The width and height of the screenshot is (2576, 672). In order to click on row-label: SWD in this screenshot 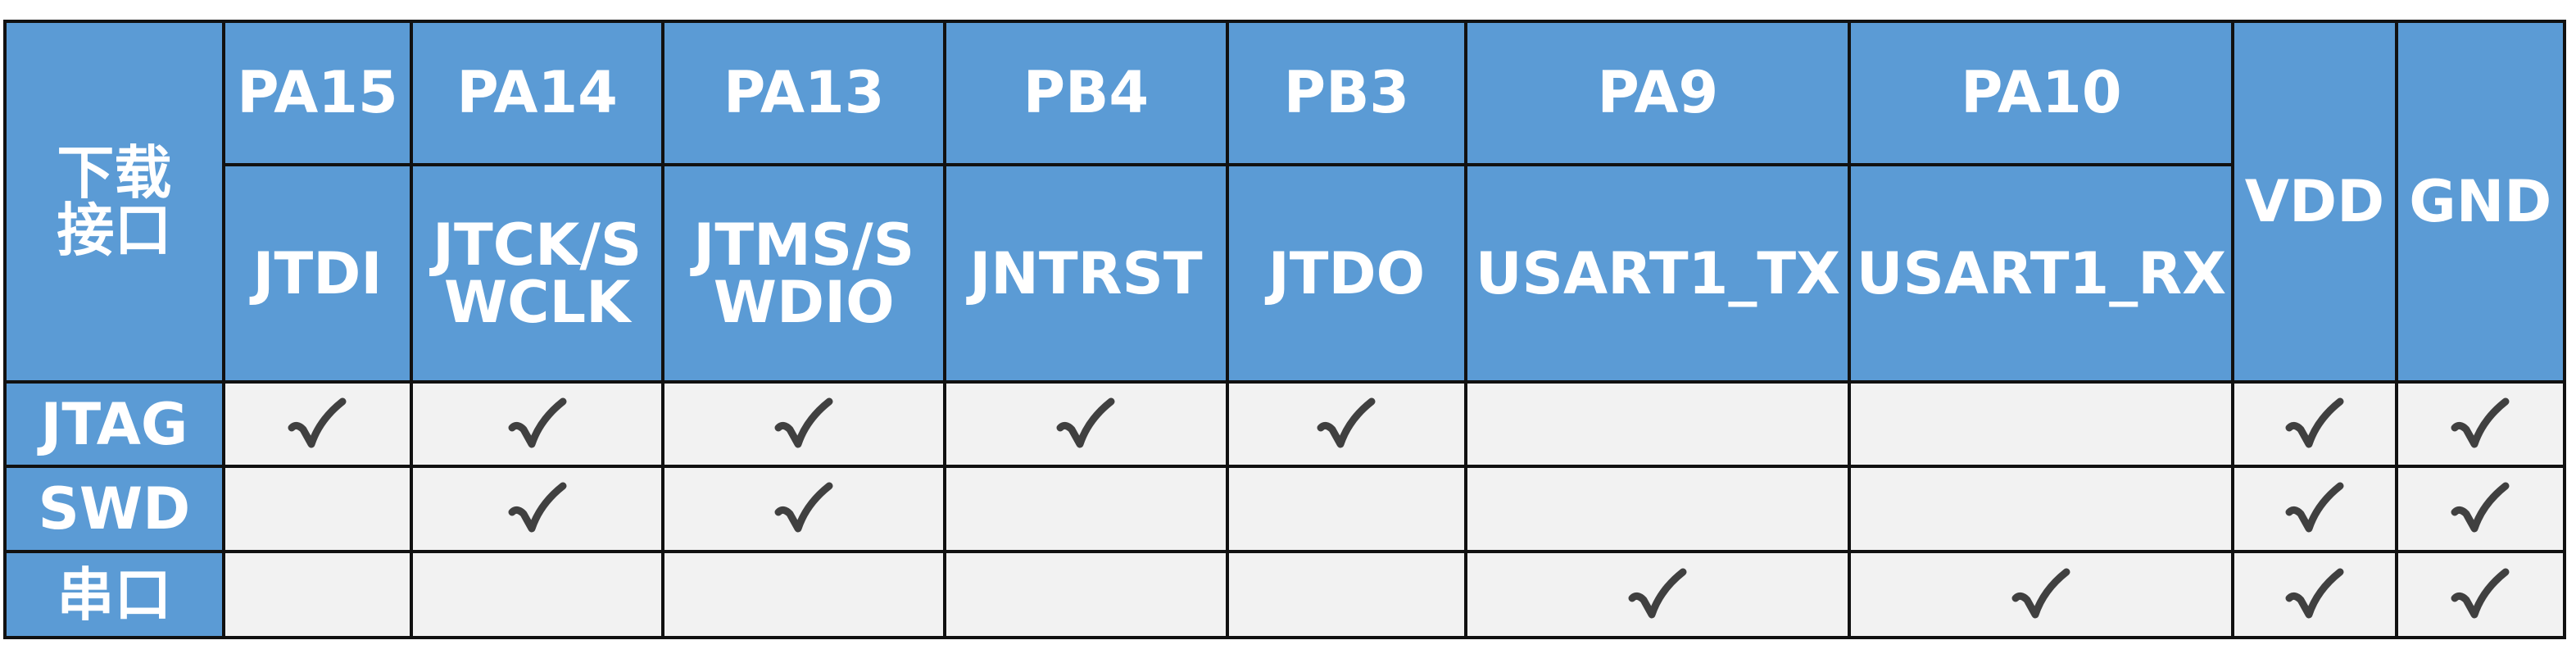, I will do `click(114, 509)`.